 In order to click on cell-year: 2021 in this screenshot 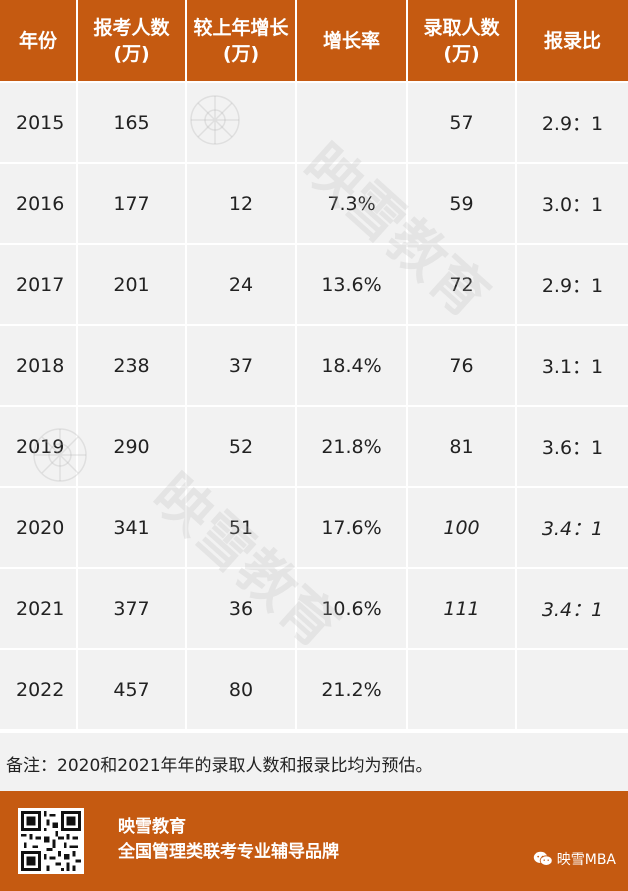, I will do `click(39, 607)`.